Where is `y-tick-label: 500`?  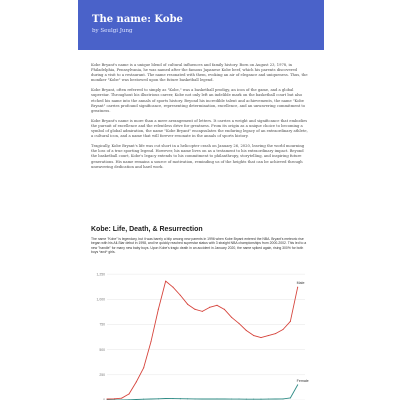
y-tick-label: 500 is located at coordinates (102, 350).